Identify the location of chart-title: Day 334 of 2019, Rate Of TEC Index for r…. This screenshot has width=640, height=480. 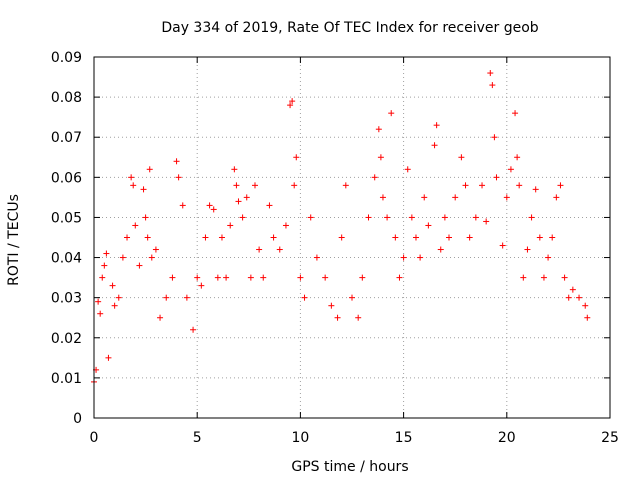
(349, 28).